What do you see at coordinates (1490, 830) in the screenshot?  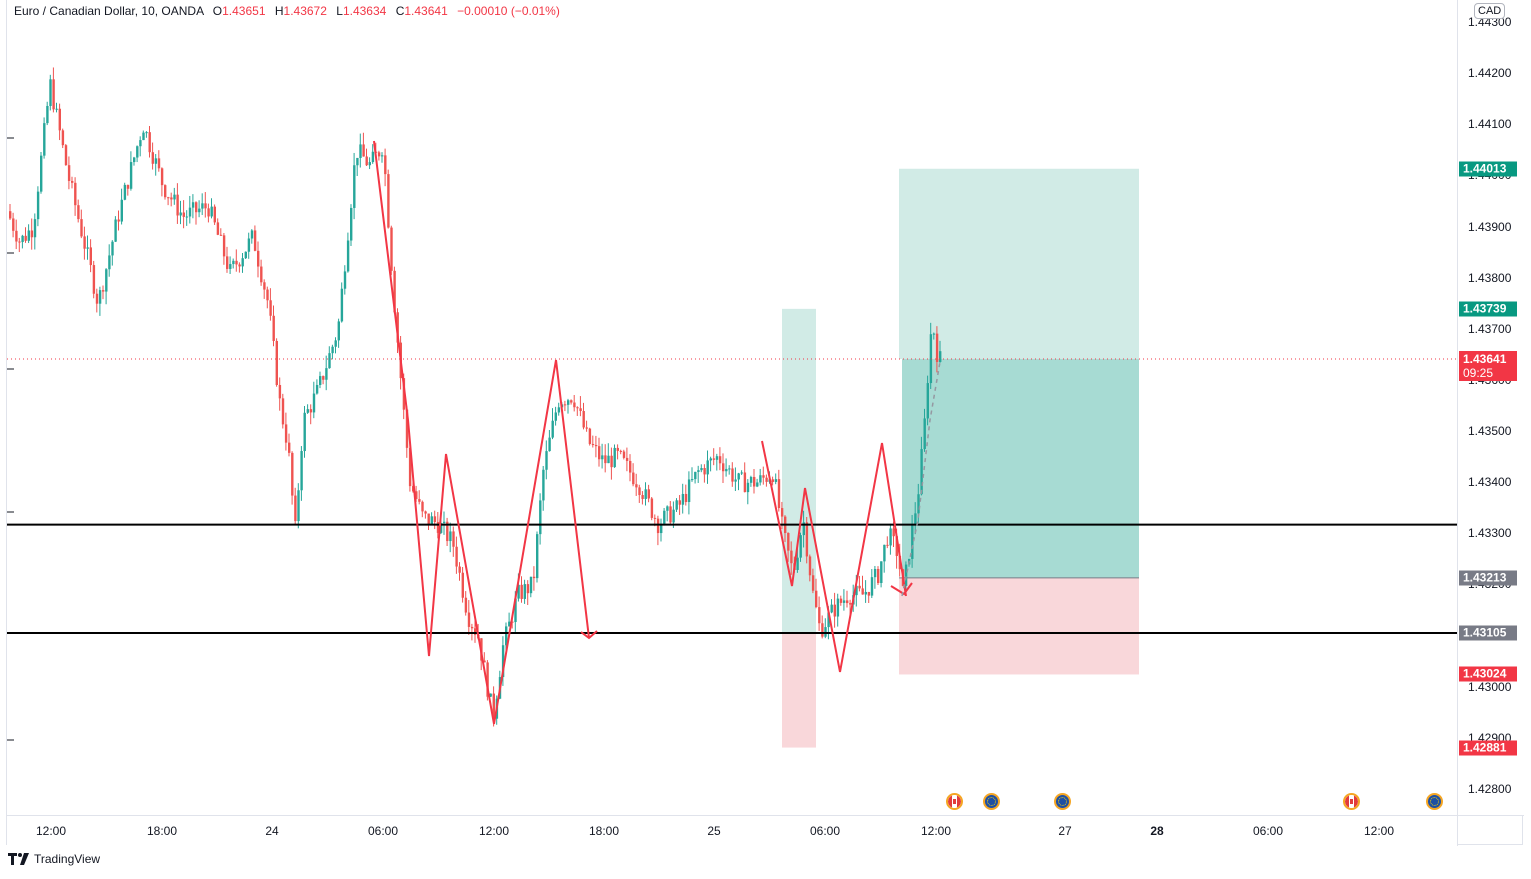 I see `axis-corner` at bounding box center [1490, 830].